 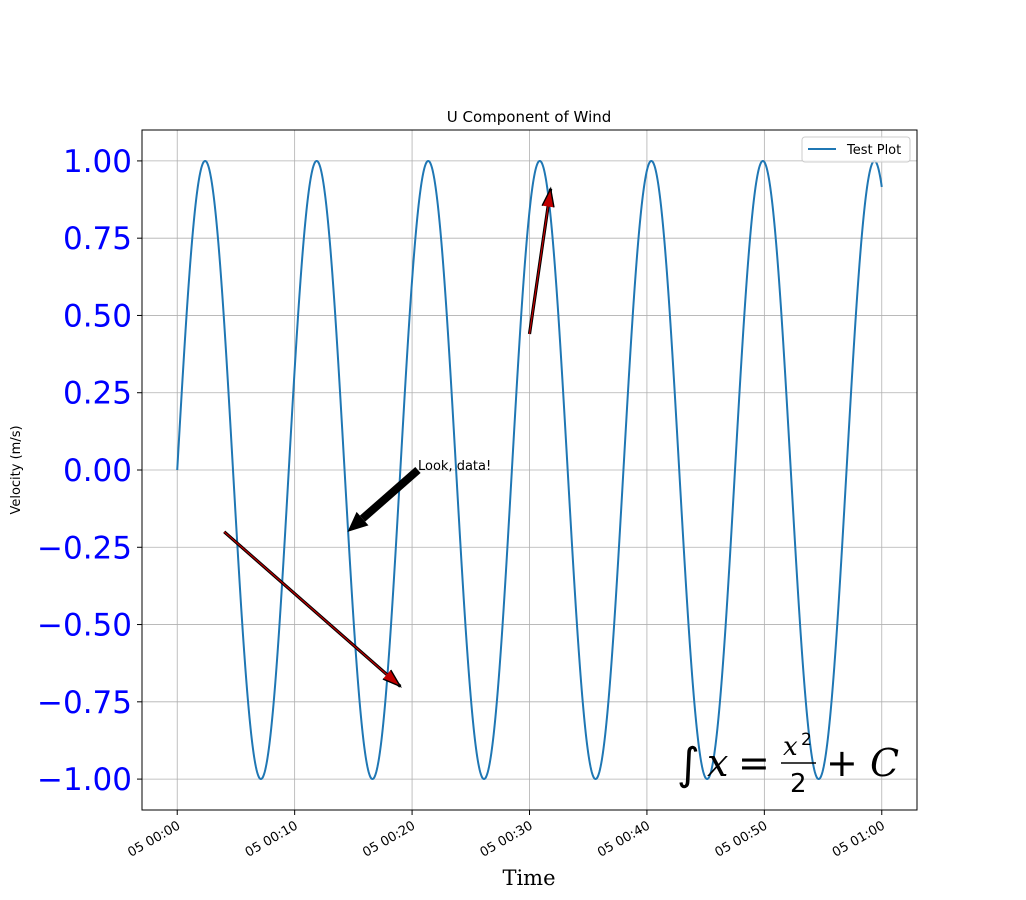 What do you see at coordinates (97, 162) in the screenshot?
I see `y-tick-label: 1.00` at bounding box center [97, 162].